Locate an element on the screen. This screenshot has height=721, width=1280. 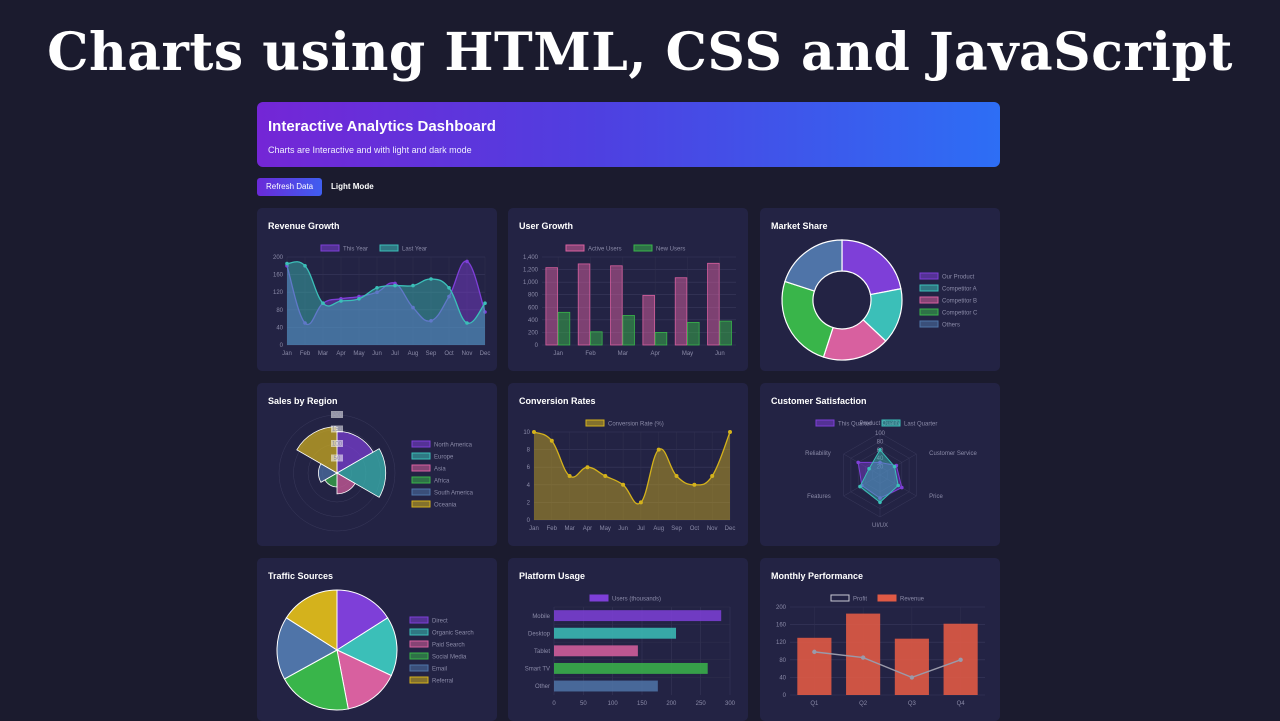
legend-this-year-swatch is located at coordinates (330, 248).